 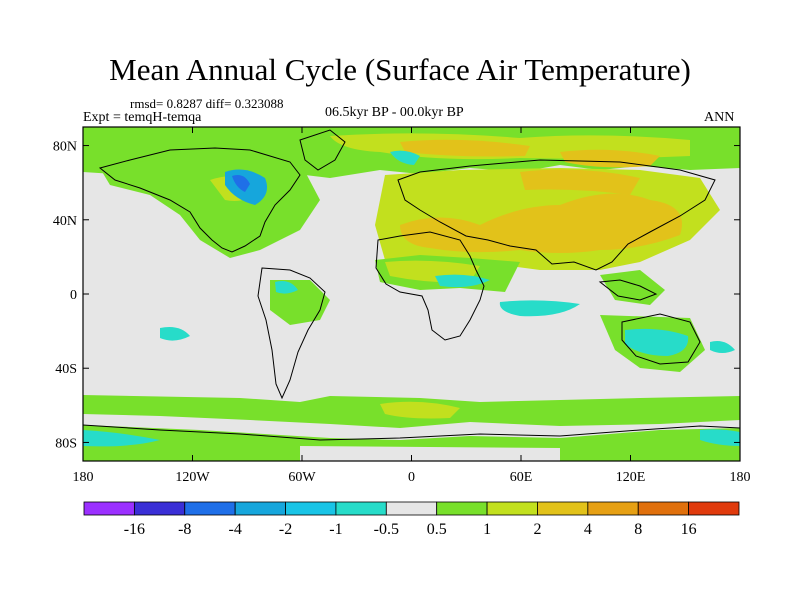 What do you see at coordinates (537, 529) in the screenshot?
I see `colorbar-label: 2` at bounding box center [537, 529].